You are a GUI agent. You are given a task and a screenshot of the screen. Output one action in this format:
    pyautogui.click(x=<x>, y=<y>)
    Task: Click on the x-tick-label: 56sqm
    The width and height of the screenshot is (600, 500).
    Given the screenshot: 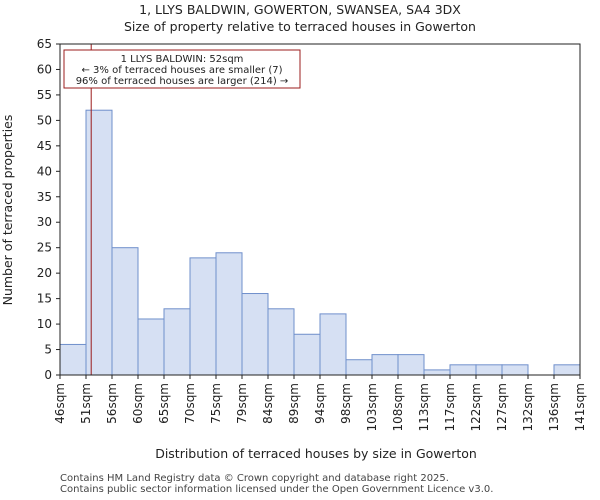 What is the action you would take?
    pyautogui.click(x=112, y=403)
    